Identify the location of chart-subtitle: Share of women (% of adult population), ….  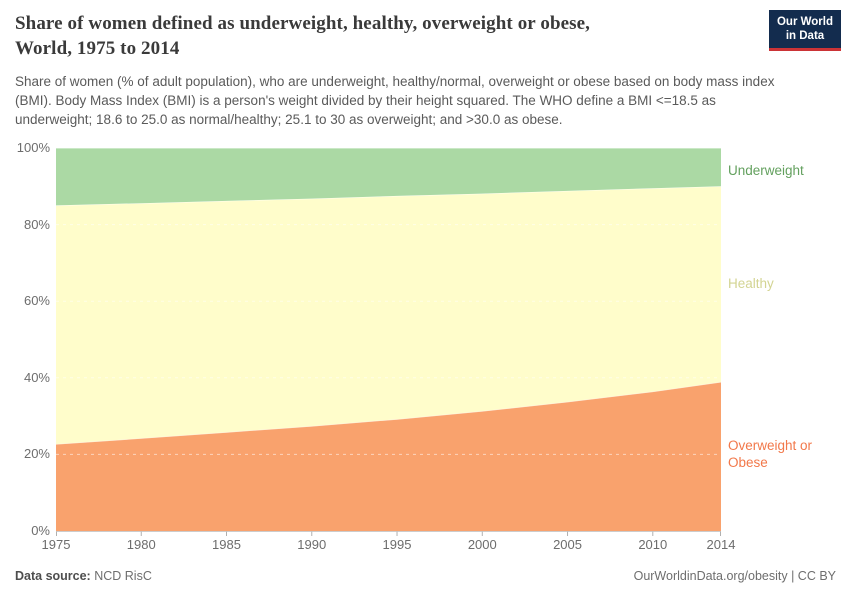
(395, 100).